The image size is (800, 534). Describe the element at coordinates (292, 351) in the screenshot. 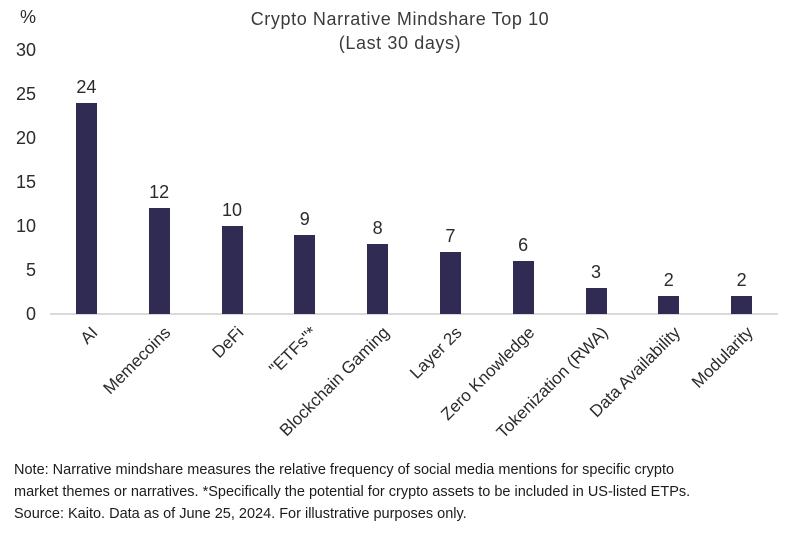

I see `x-tick-label: "ETFs"*` at that location.